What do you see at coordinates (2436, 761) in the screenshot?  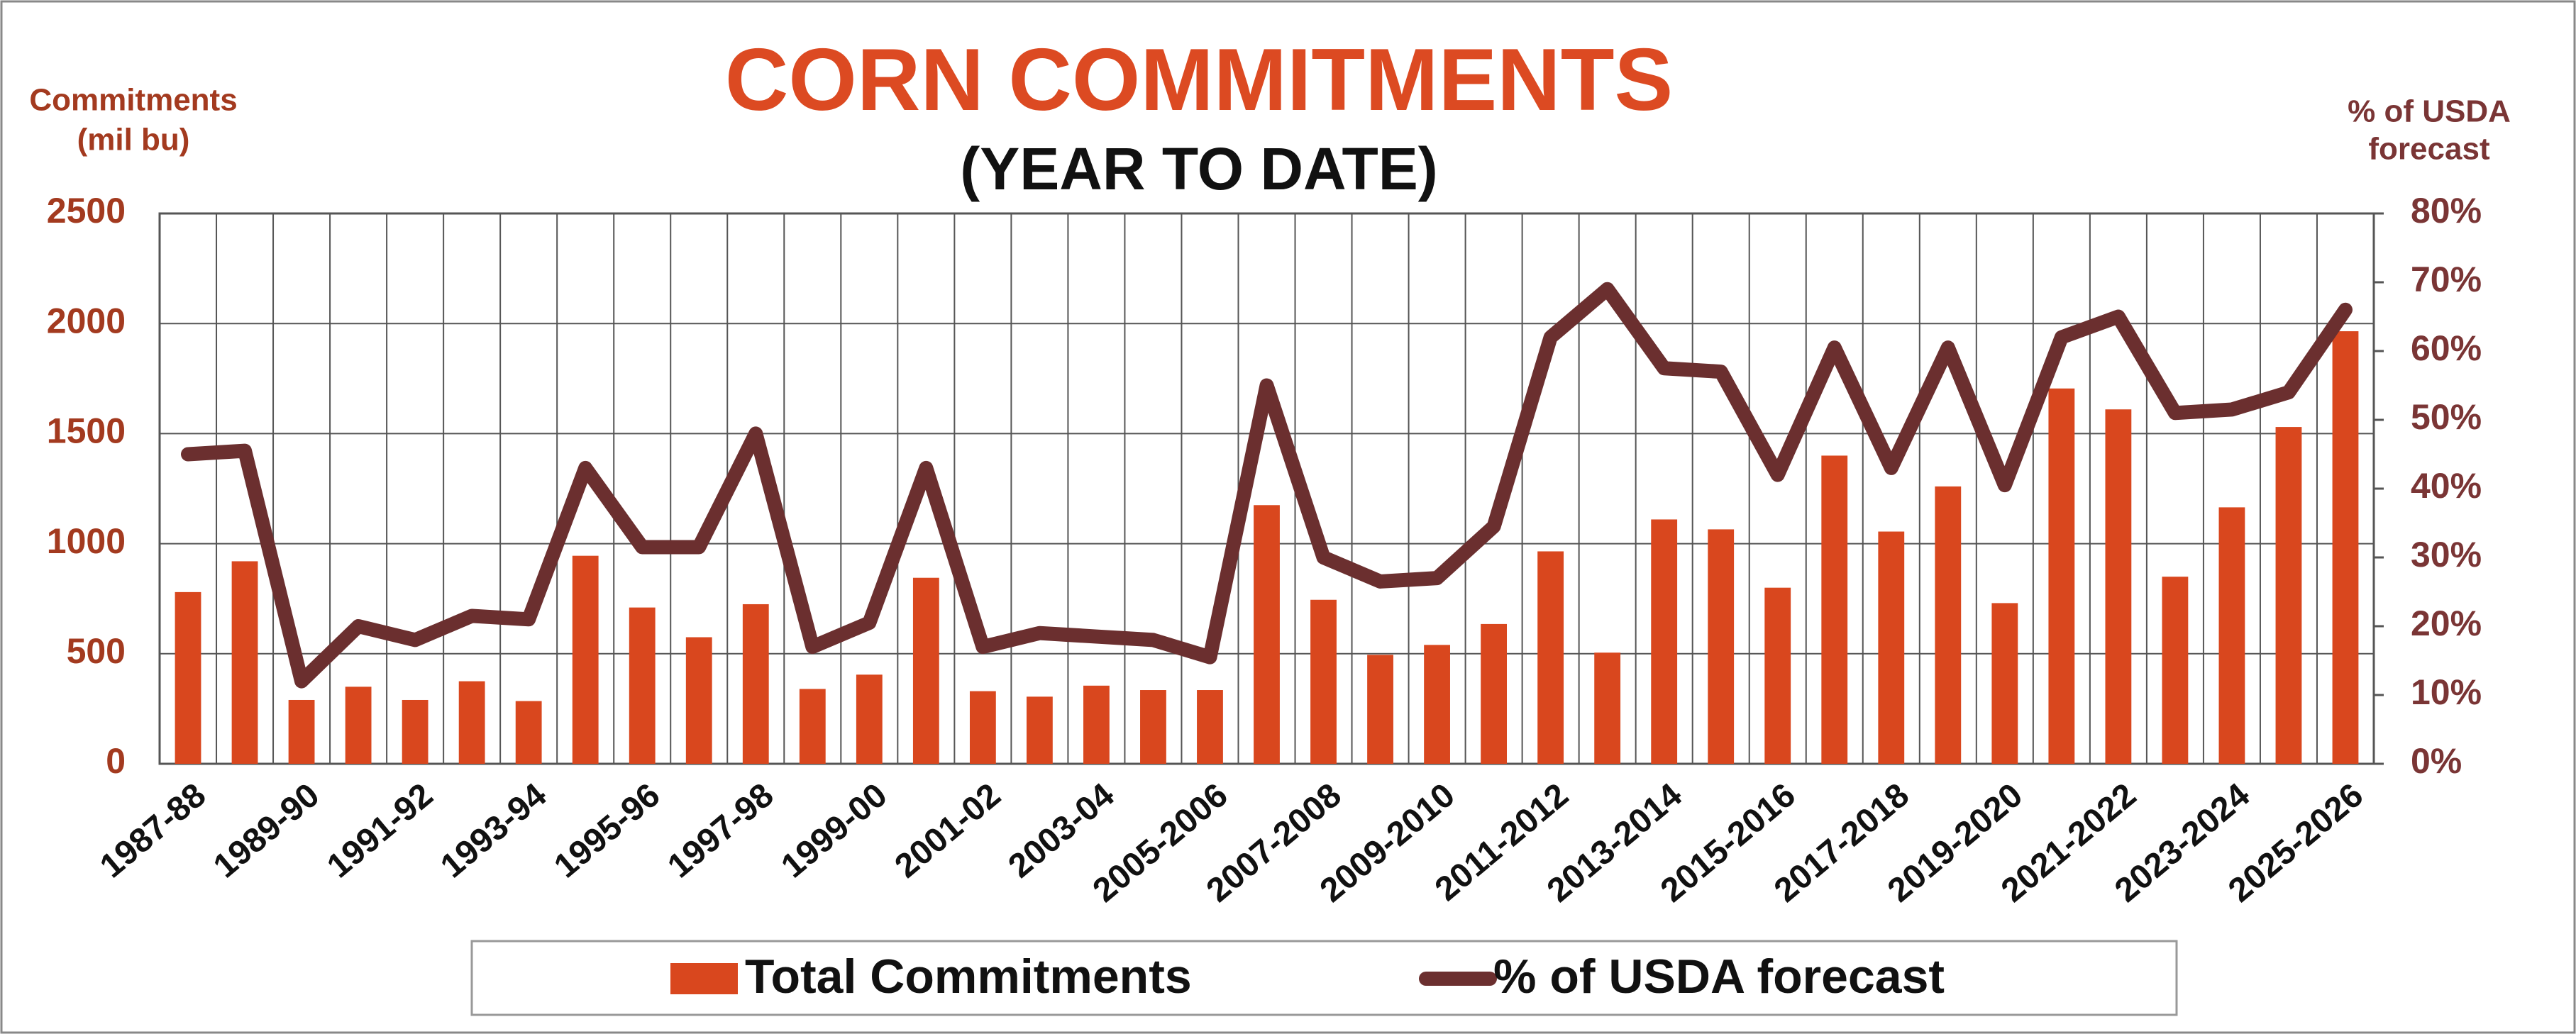 I see `y2-tick-label: 0%` at bounding box center [2436, 761].